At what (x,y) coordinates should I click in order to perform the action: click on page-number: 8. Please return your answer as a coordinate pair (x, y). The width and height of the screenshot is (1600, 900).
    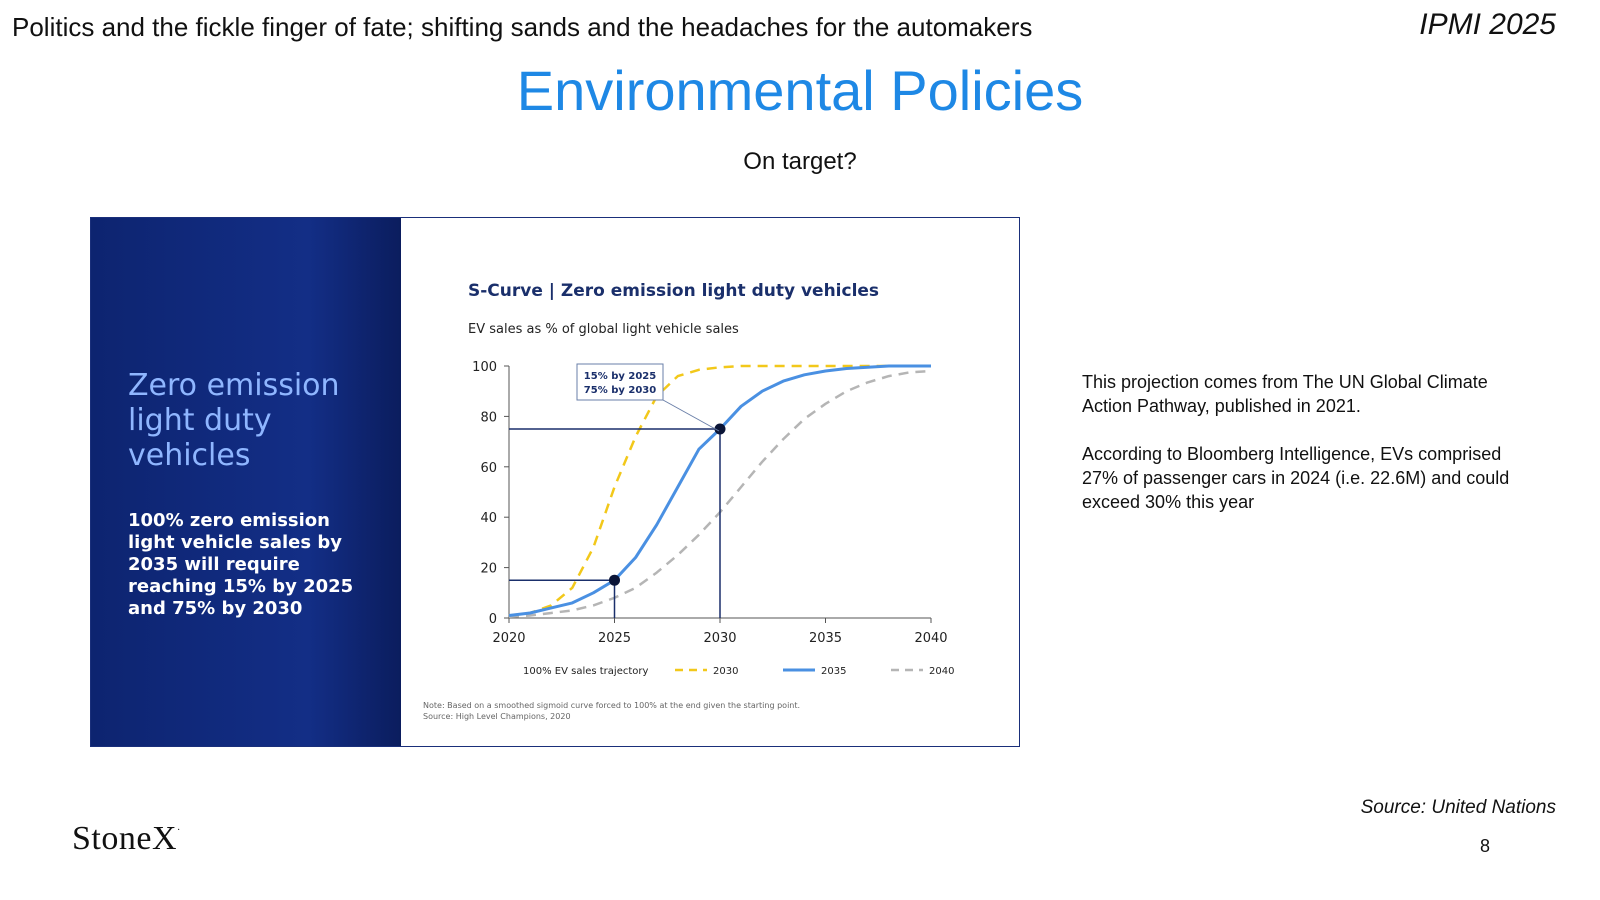
    Looking at the image, I should click on (1484, 846).